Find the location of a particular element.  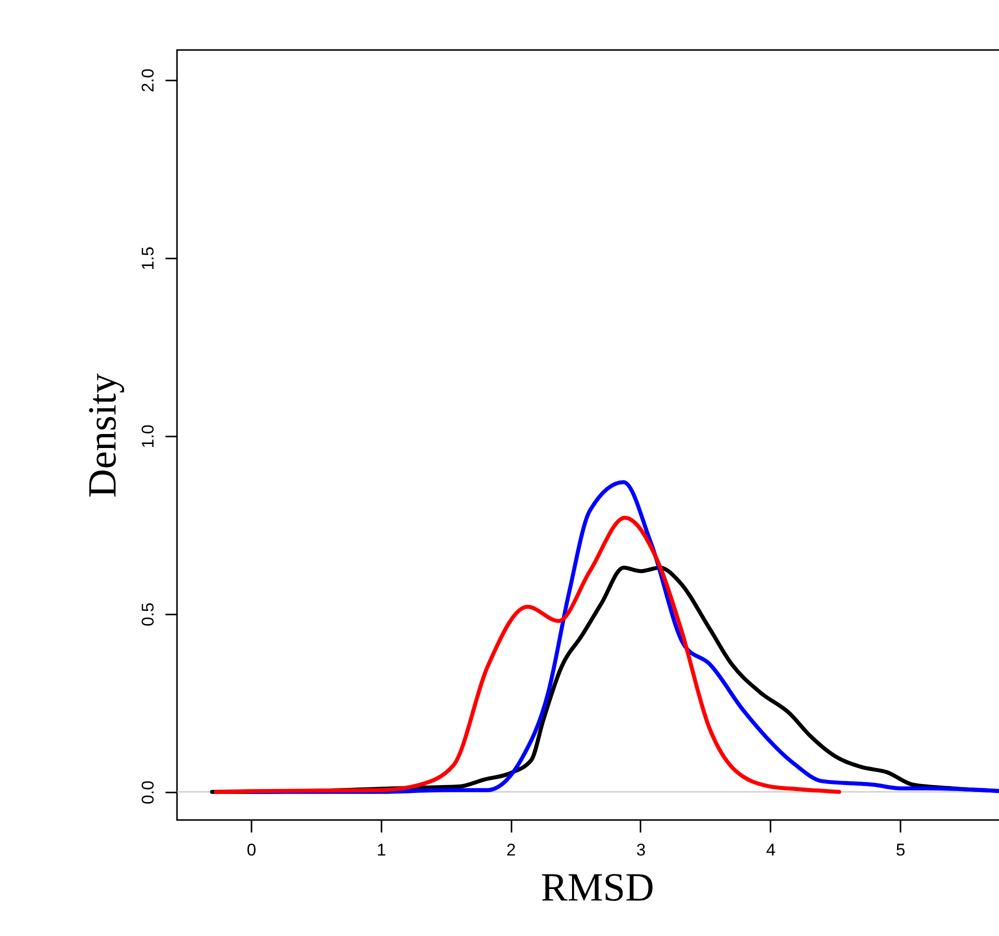

y-tick-label: 0.5 is located at coordinates (148, 614).